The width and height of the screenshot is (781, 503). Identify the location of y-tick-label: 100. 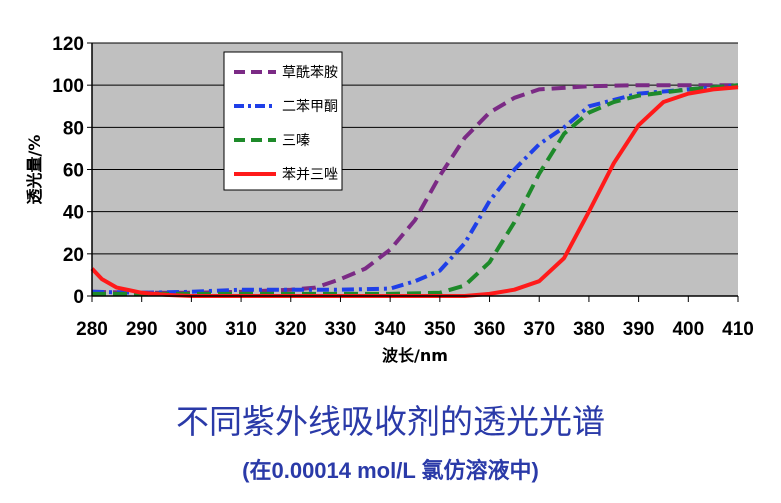
(68, 86).